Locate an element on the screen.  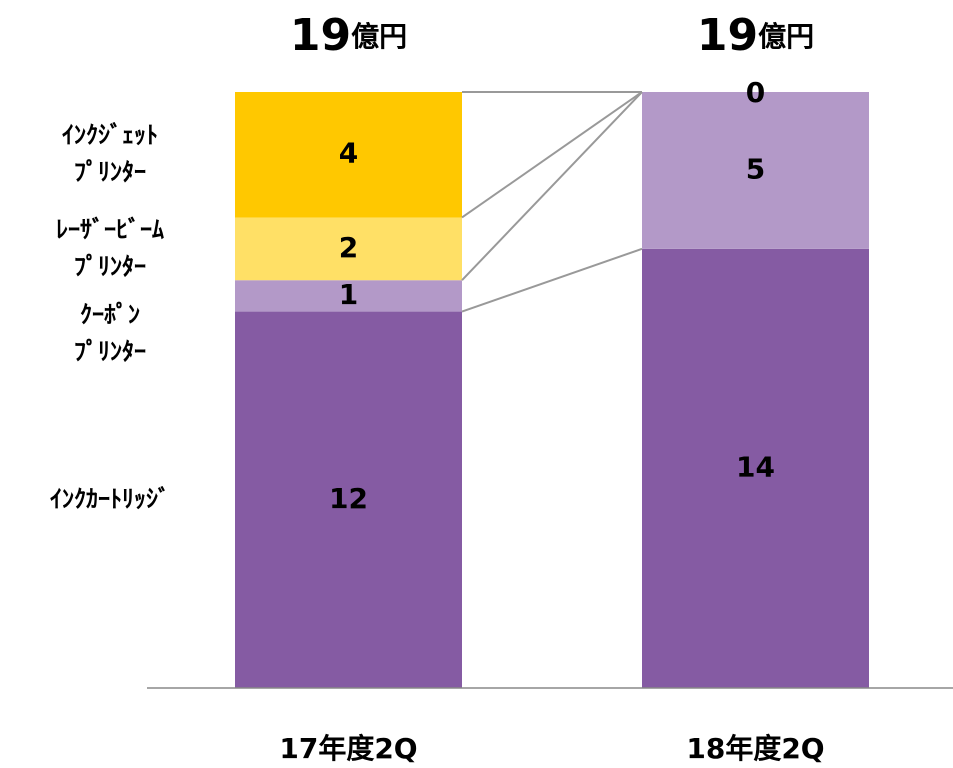
series-label: ｲﾝｸｶｰﾄﾘｯｼﾞ is located at coordinates (110, 499).